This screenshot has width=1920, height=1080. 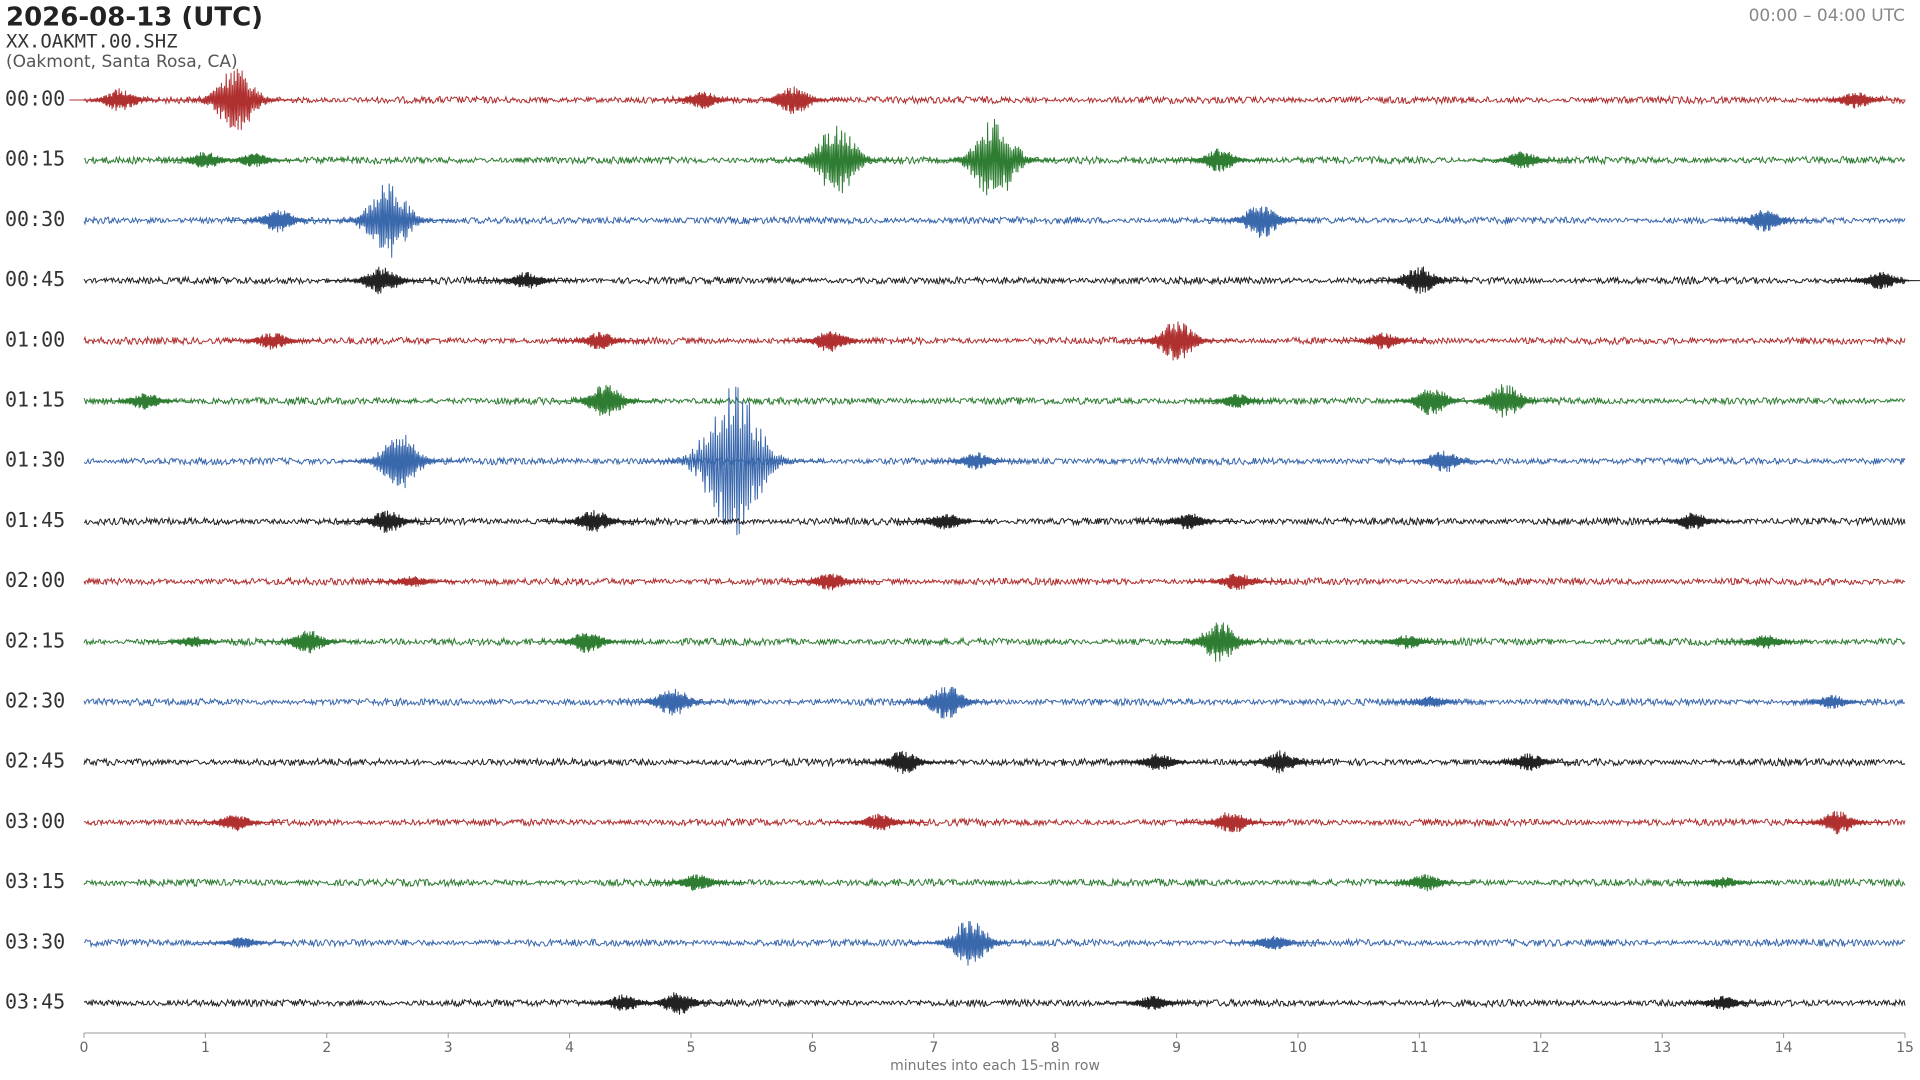 What do you see at coordinates (122, 62) in the screenshot?
I see `station-location: (Oakmont, Santa Rosa, CA)` at bounding box center [122, 62].